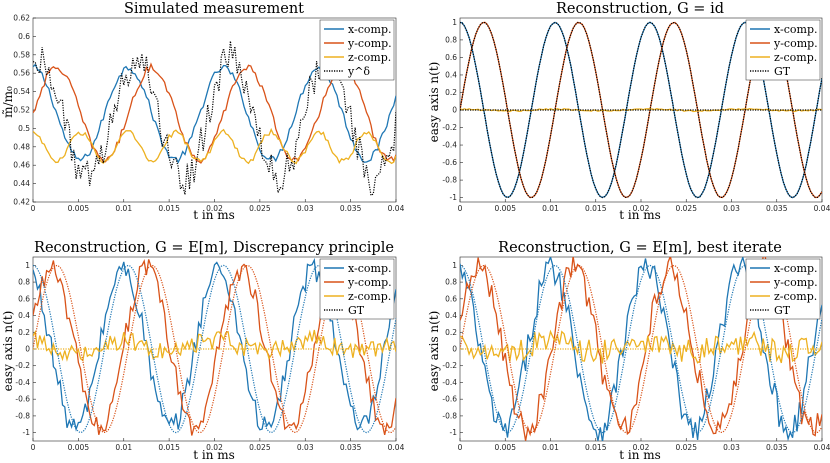 This screenshot has width=830, height=463. Describe the element at coordinates (21, 54) in the screenshot. I see `y-tick-label: 0.58` at that location.